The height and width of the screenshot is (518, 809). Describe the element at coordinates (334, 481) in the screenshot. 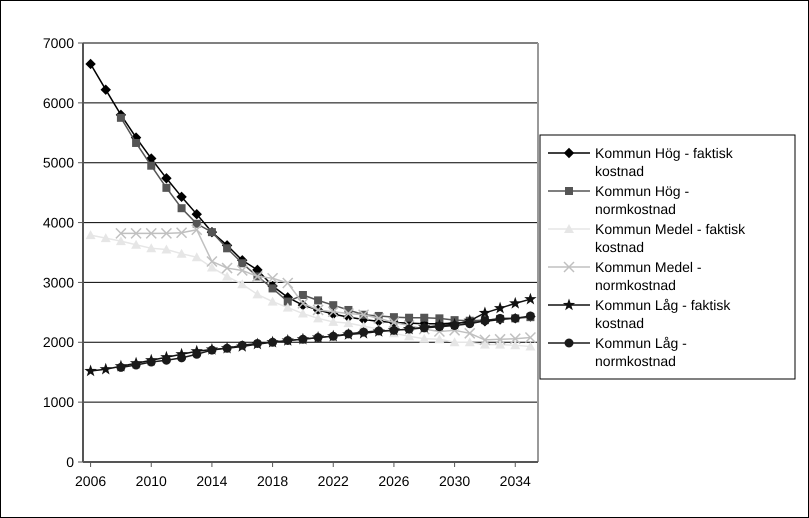

I see `x-tick-label: 2022` at that location.